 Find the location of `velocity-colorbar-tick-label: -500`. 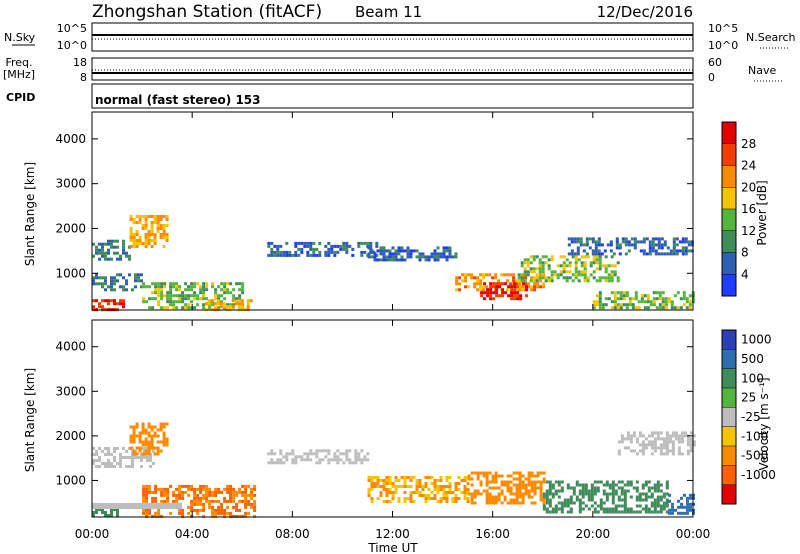

velocity-colorbar-tick-label: -500 is located at coordinates (754, 456).